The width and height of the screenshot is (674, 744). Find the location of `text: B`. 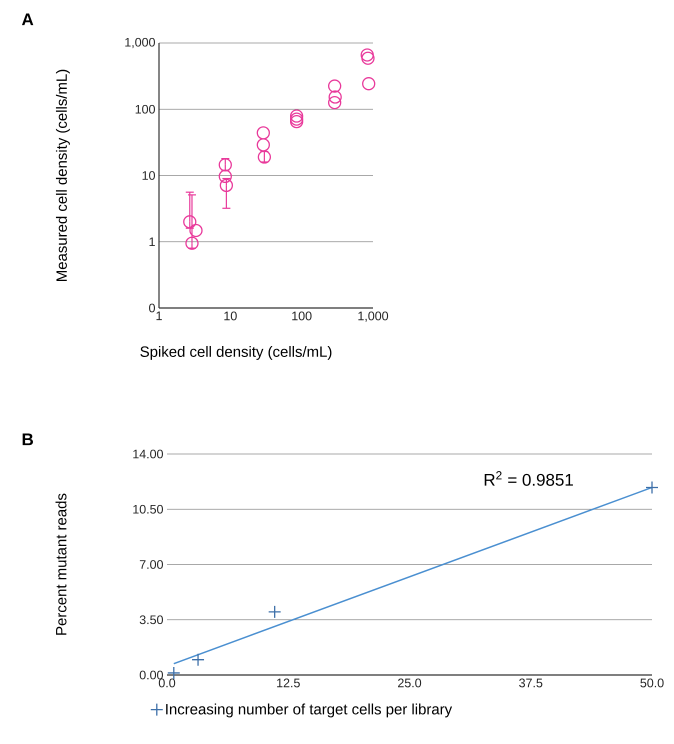

text: B is located at coordinates (27, 440).